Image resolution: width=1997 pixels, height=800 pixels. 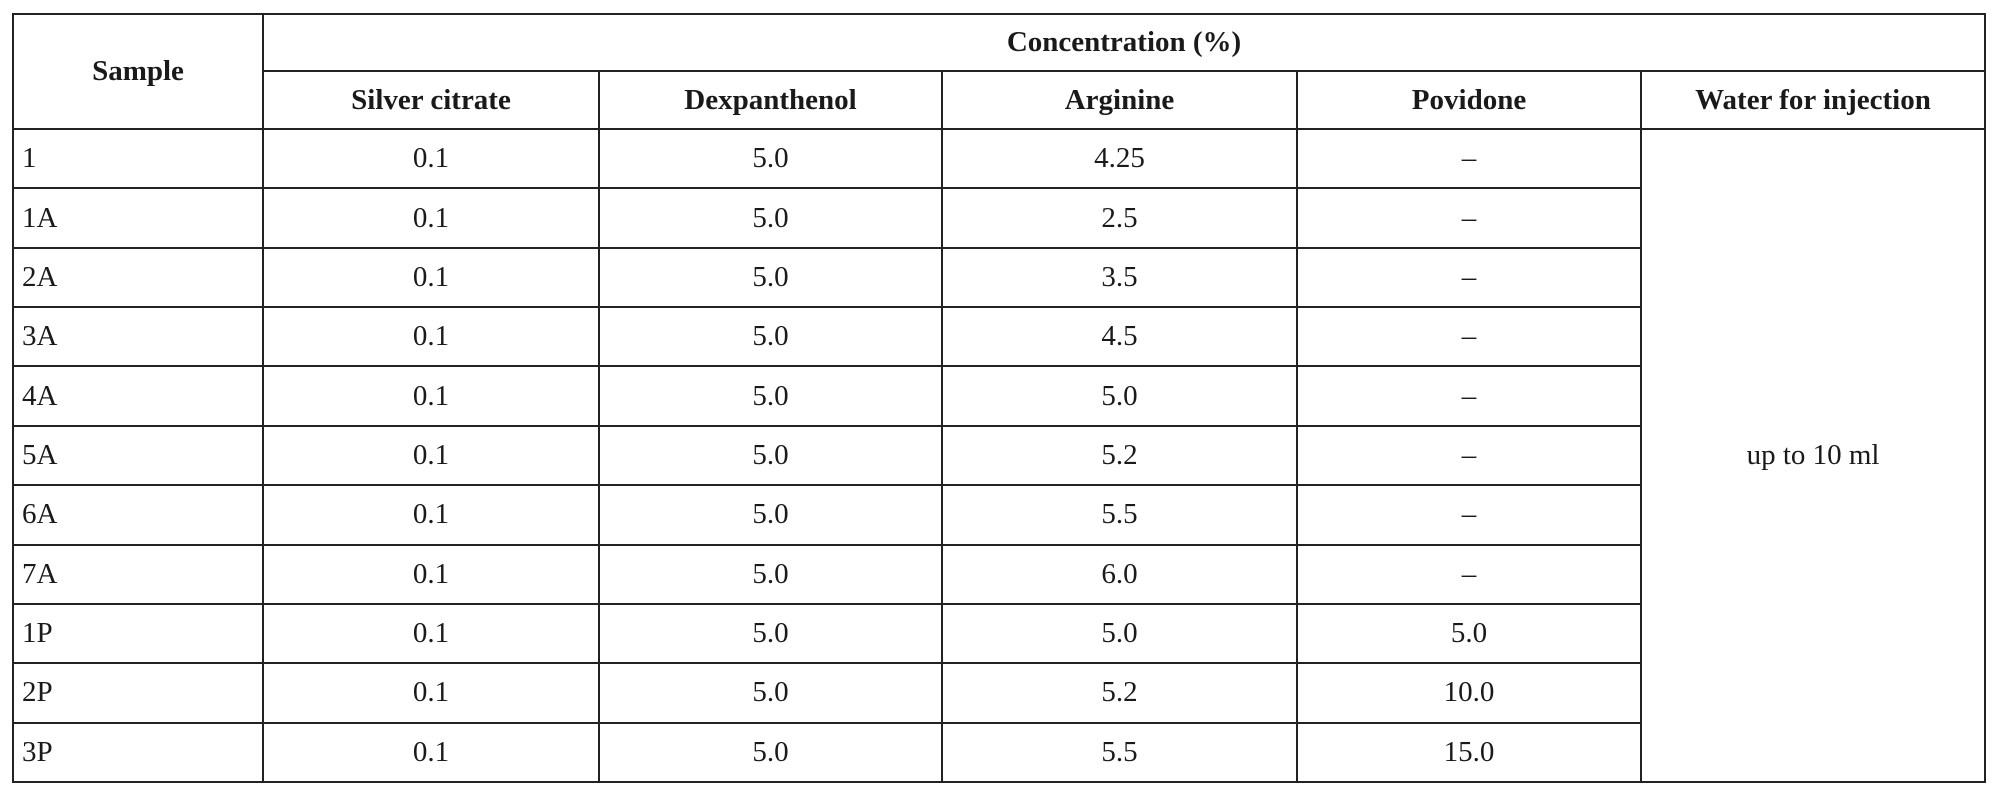 I want to click on table-row: 4A 0.1 5.0 5.0–, so click(x=998, y=396).